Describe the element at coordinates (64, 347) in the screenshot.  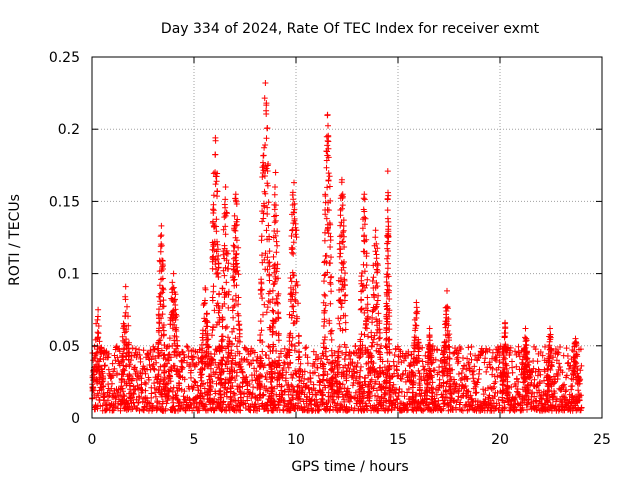
I see `y-tick-label: 0.05` at that location.